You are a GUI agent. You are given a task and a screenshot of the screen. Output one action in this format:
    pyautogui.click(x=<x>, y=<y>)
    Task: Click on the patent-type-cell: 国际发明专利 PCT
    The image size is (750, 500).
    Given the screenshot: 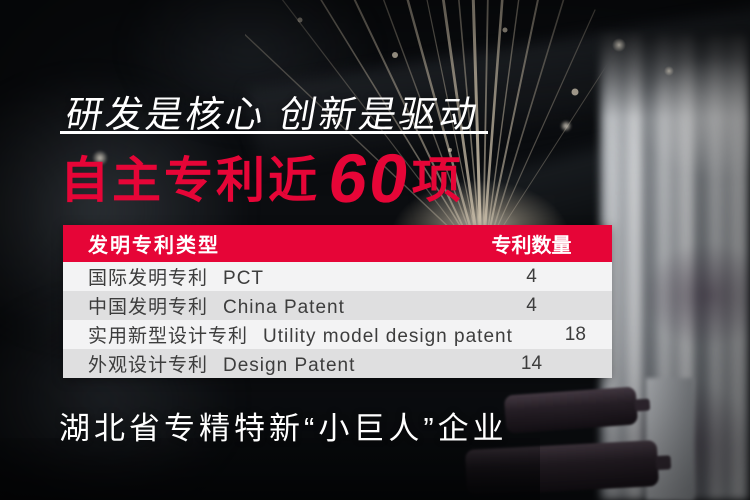 What is the action you would take?
    pyautogui.click(x=266, y=276)
    